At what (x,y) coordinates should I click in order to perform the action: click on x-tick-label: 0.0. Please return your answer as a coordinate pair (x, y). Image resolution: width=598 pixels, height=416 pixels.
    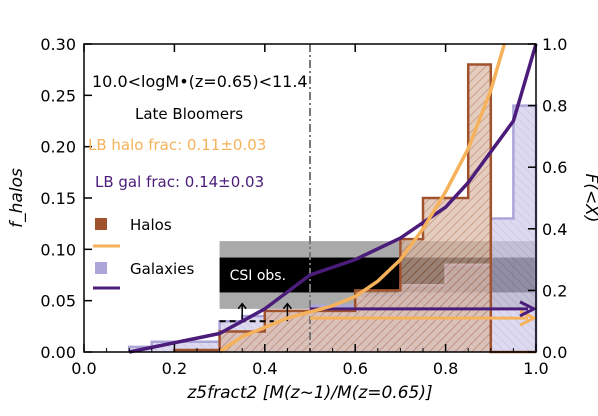
    Looking at the image, I should click on (83, 368).